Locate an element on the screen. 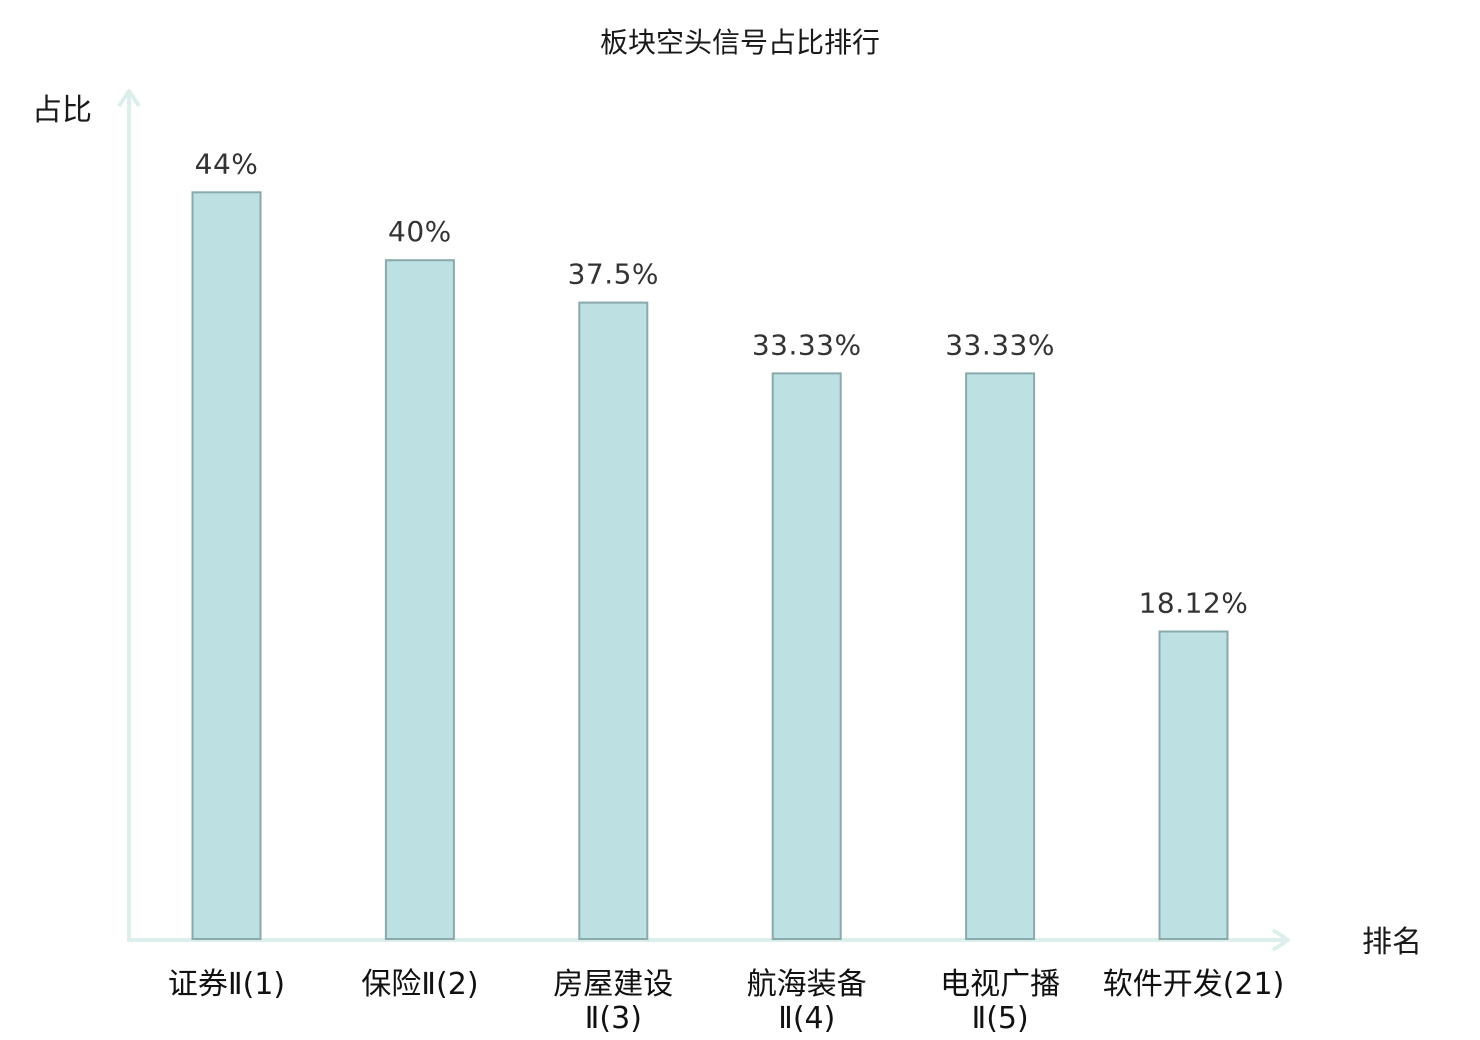 The width and height of the screenshot is (1480, 1040). category-label: 电视广播 is located at coordinates (1000, 984).